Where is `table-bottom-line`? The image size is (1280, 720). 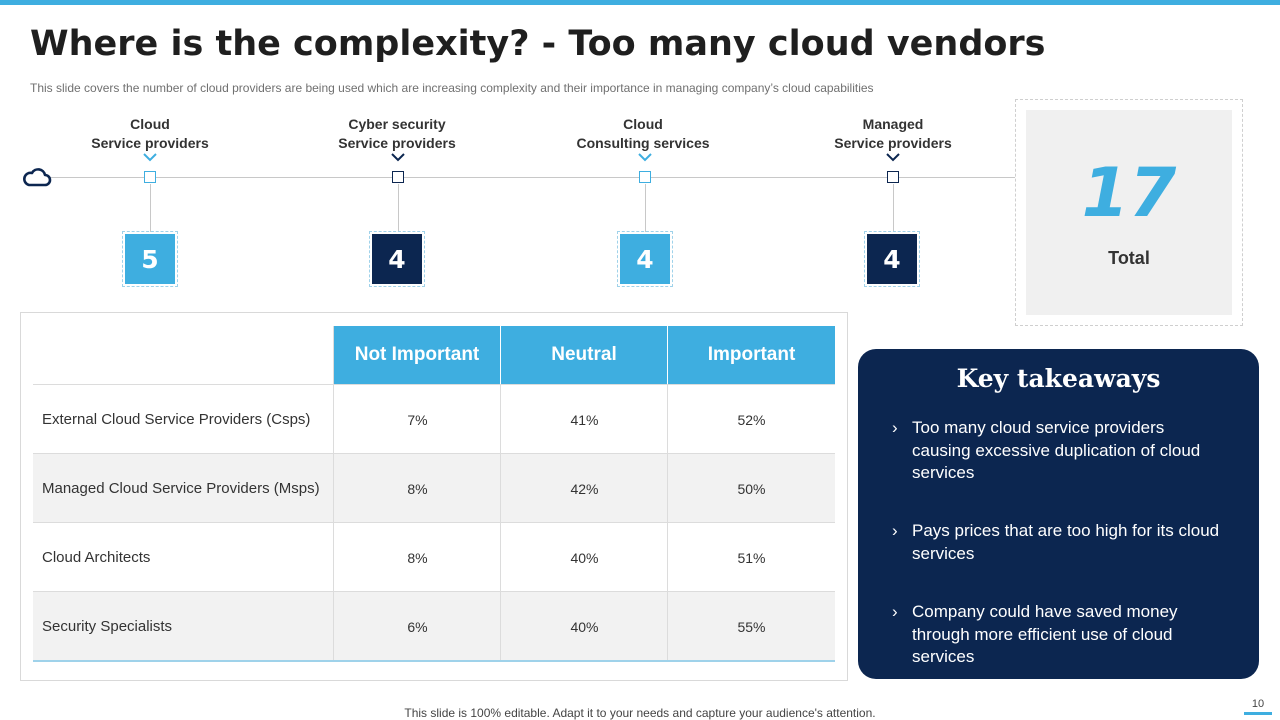 table-bottom-line is located at coordinates (434, 661).